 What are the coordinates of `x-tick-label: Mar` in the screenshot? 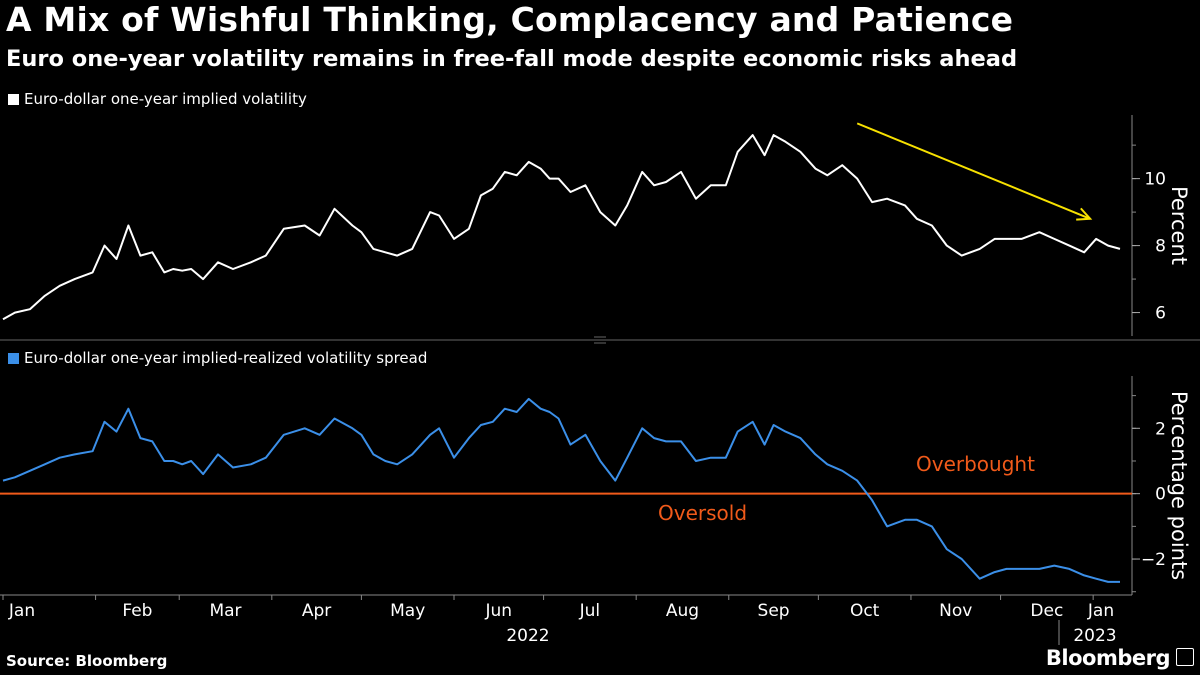 It's located at (225, 611).